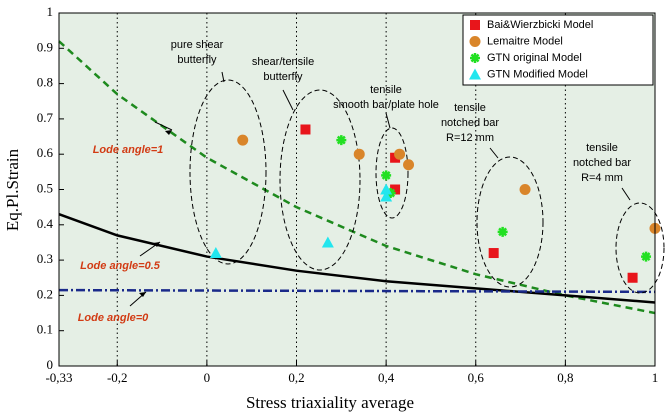 This screenshot has height=419, width=667. Describe the element at coordinates (558, 50) in the screenshot. I see `legend-box` at that location.